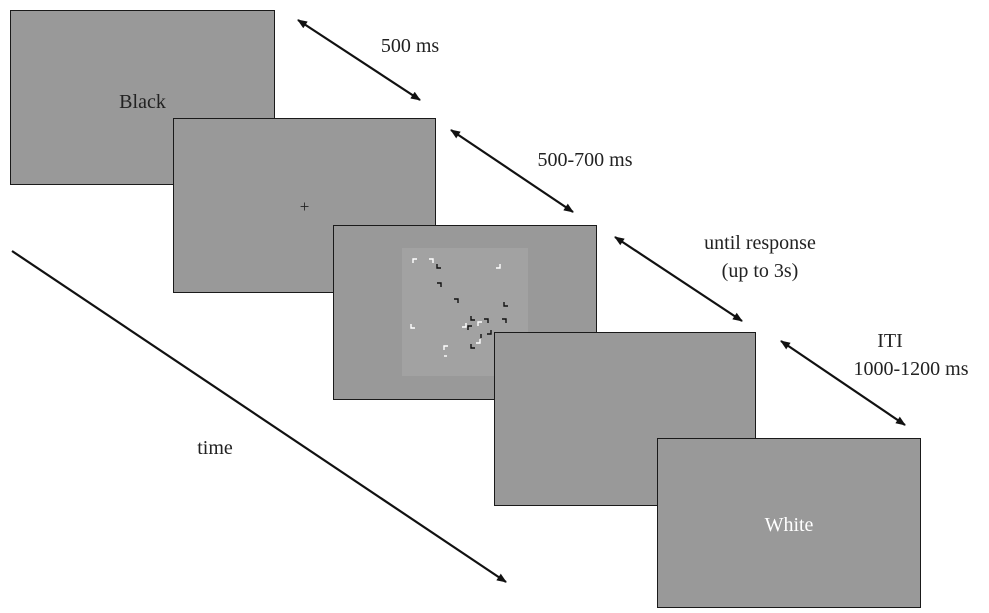  I want to click on screen-black: Black, so click(142, 97).